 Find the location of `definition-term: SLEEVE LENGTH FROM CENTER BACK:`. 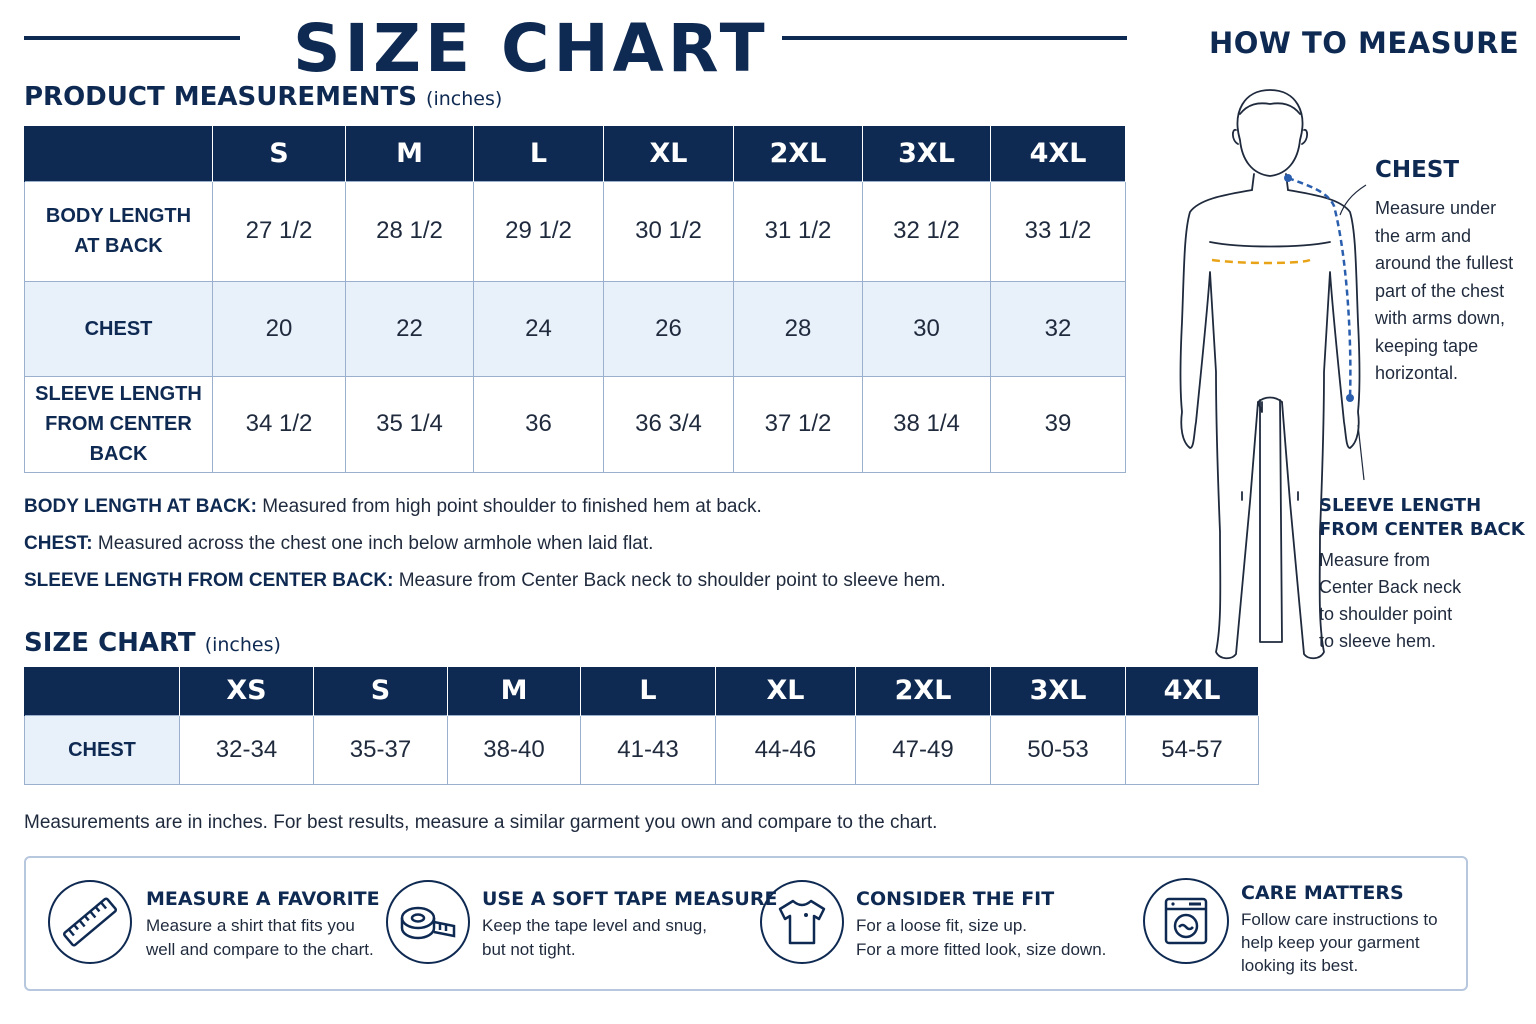

definition-term: SLEEVE LENGTH FROM CENTER BACK: is located at coordinates (209, 580).